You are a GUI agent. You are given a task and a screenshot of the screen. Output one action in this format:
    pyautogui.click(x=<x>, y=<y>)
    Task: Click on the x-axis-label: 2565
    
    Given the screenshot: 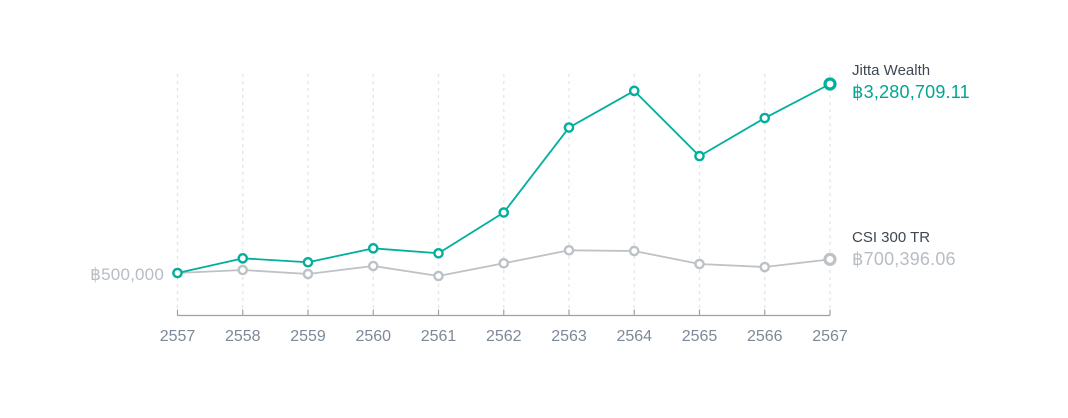 What is the action you would take?
    pyautogui.click(x=700, y=336)
    